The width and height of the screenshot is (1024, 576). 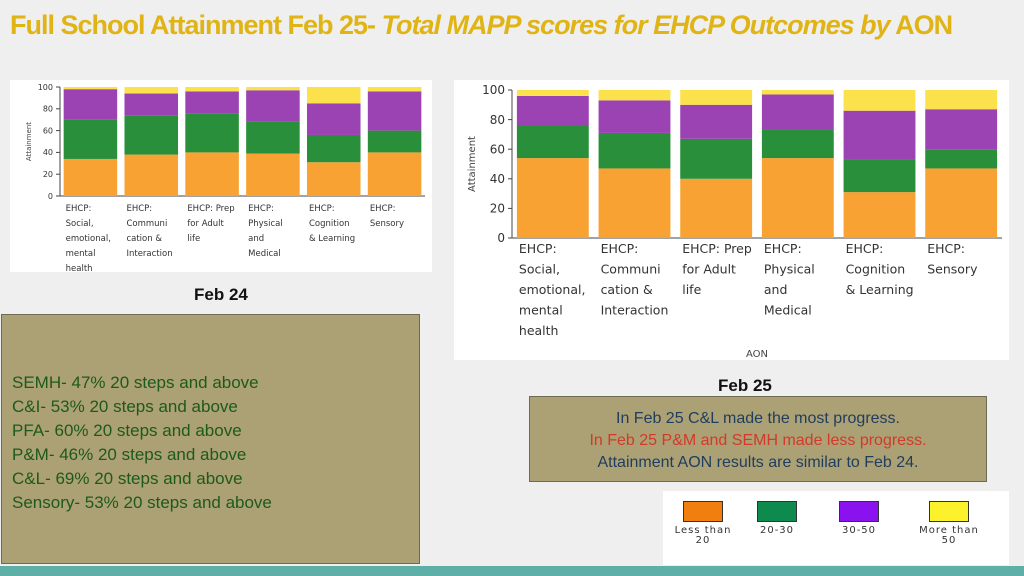 What do you see at coordinates (703, 535) in the screenshot?
I see `legend-label: Less than 20` at bounding box center [703, 535].